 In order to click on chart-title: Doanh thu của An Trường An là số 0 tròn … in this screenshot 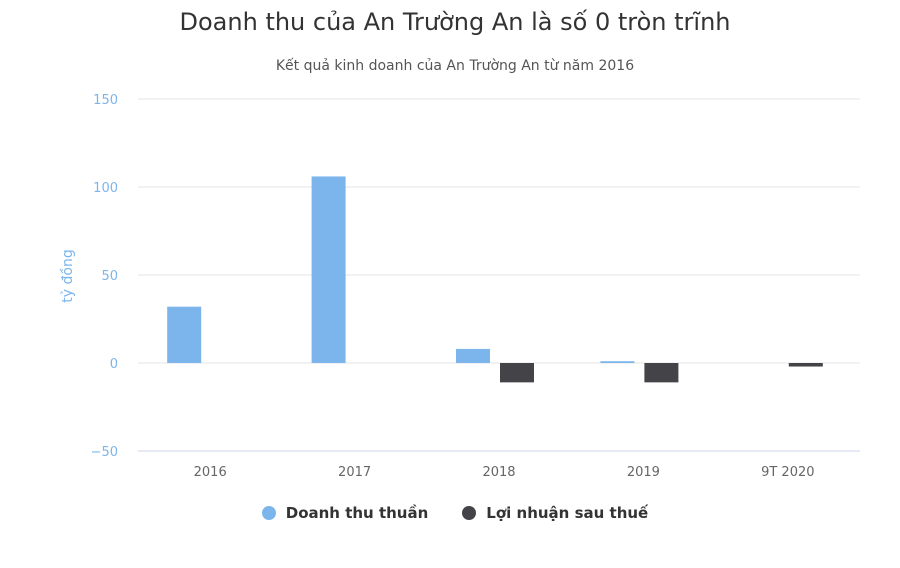, I will do `click(455, 22)`.